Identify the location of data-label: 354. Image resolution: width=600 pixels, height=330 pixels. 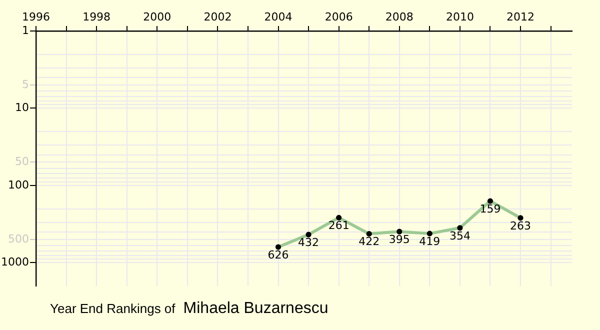
(459, 235).